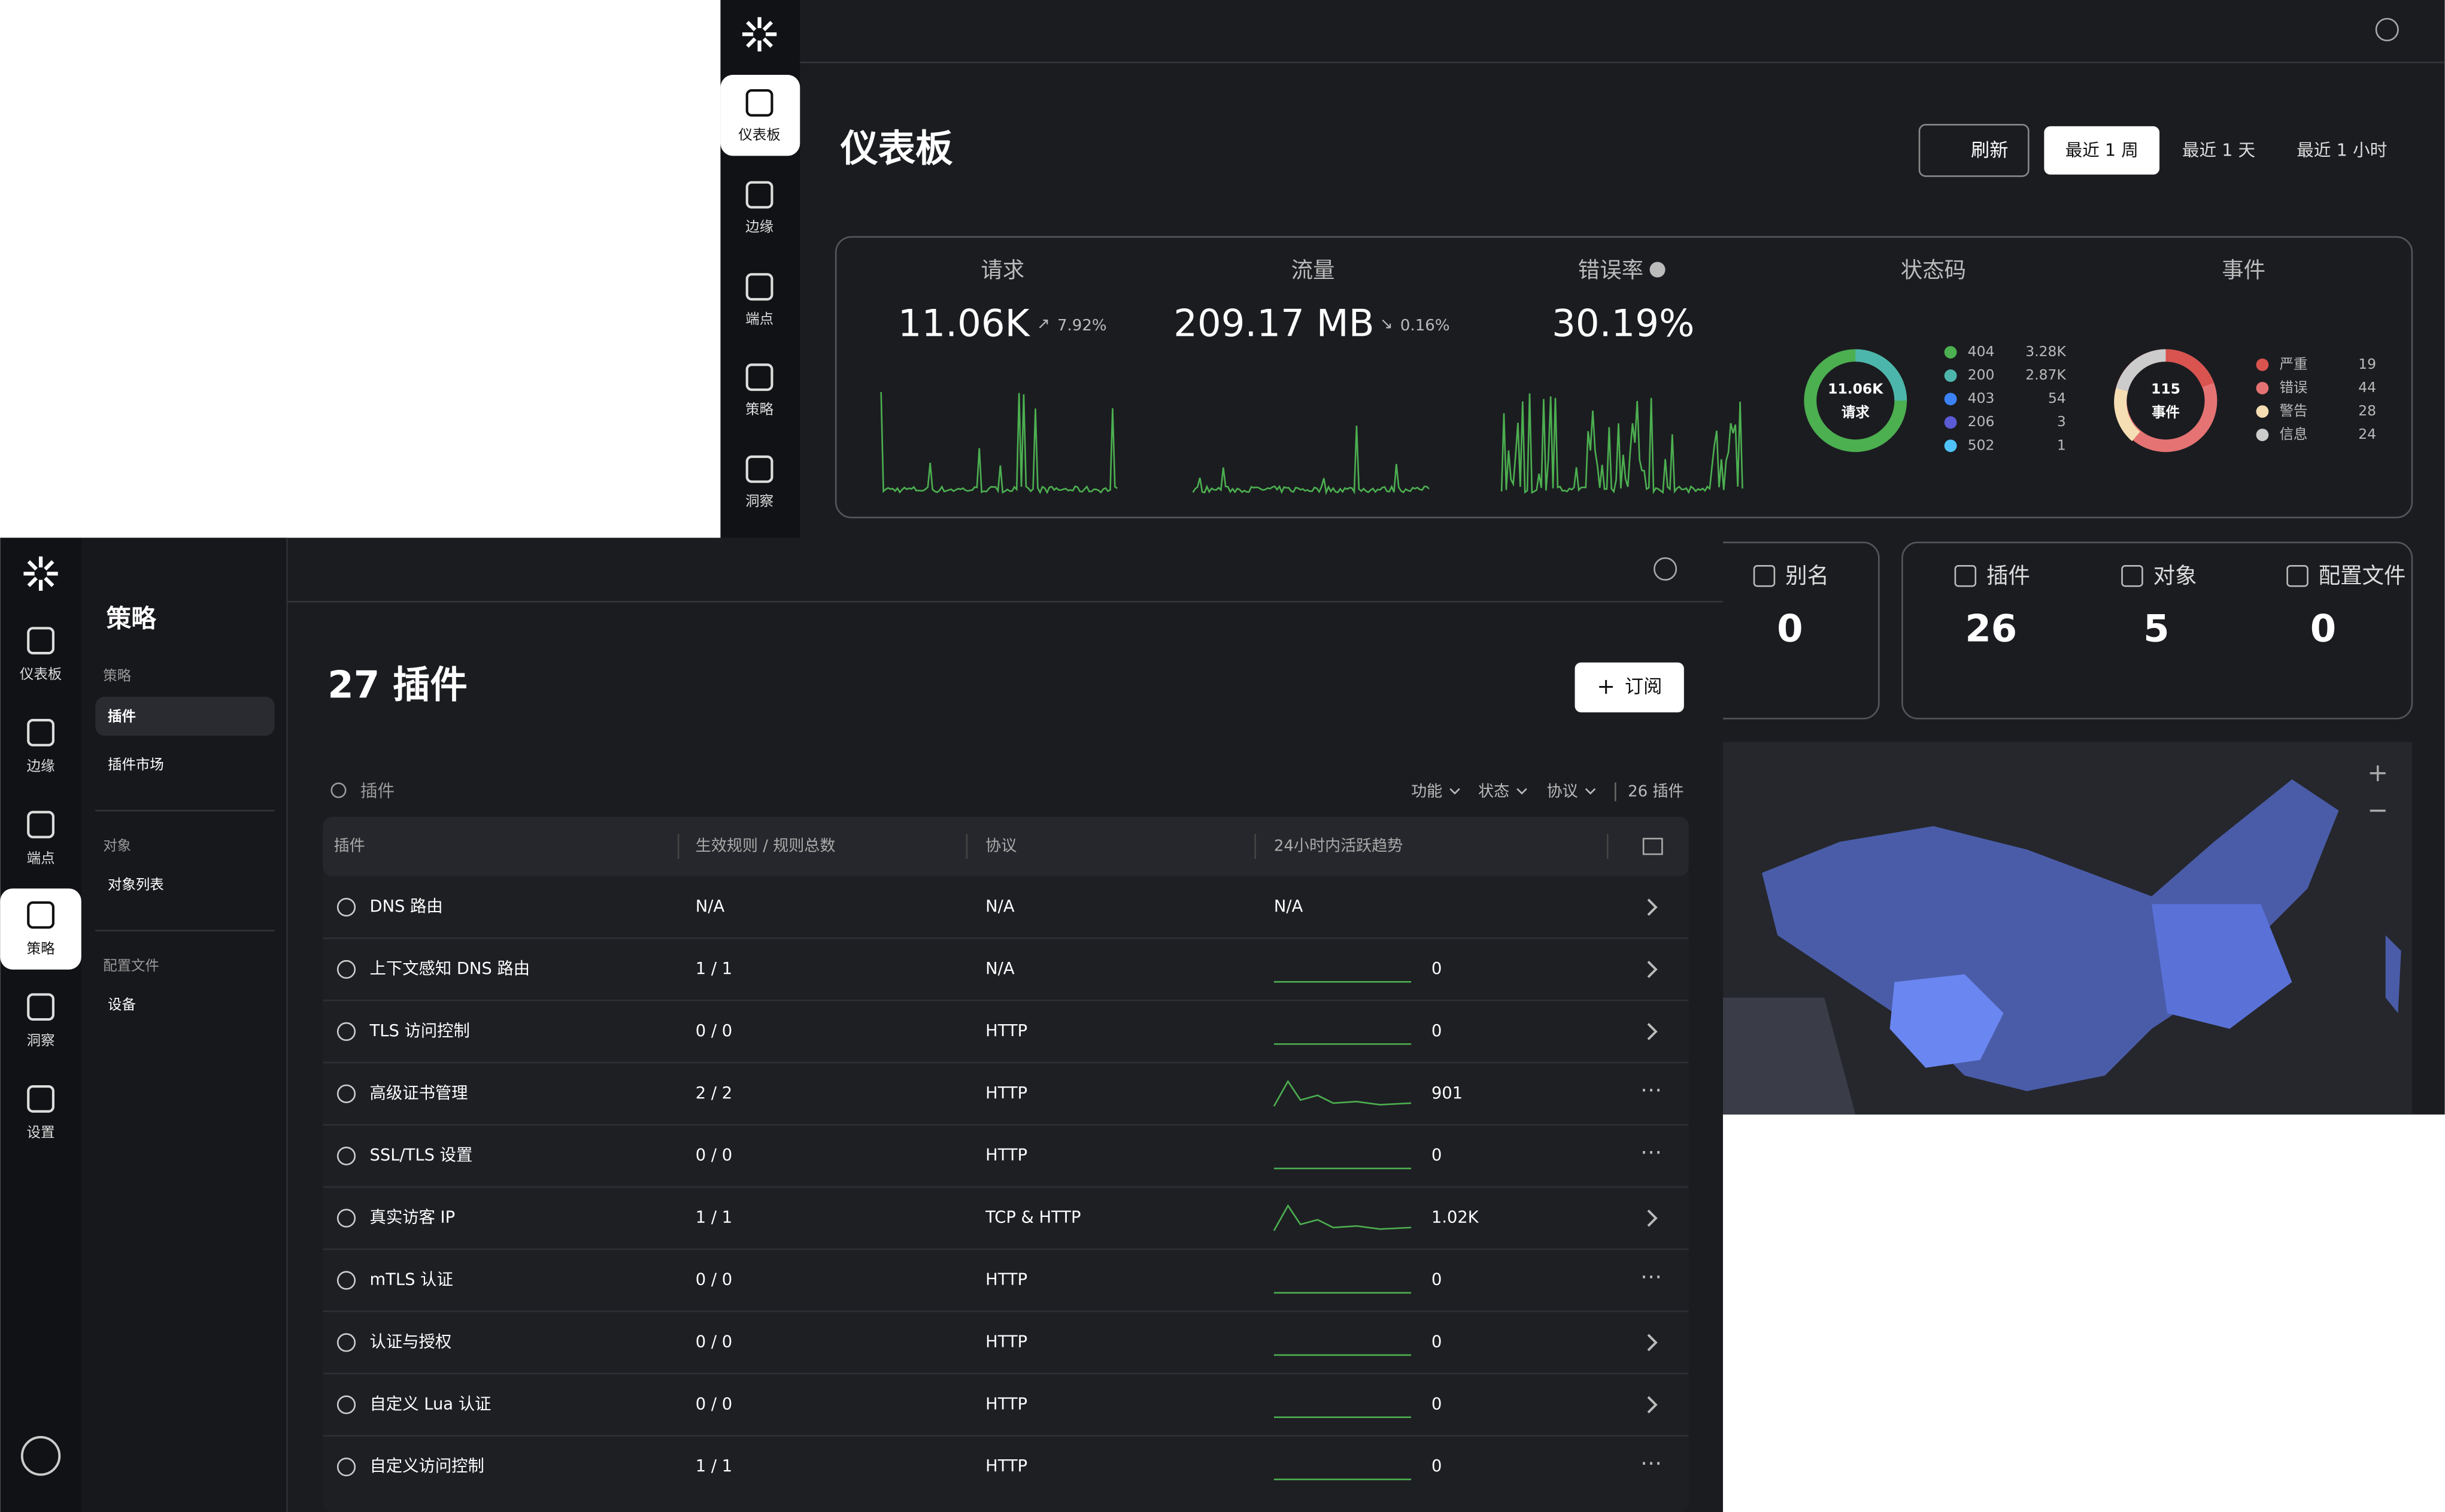 The height and width of the screenshot is (1512, 2445). What do you see at coordinates (2367, 388) in the screenshot?
I see `legend-count: 44` at bounding box center [2367, 388].